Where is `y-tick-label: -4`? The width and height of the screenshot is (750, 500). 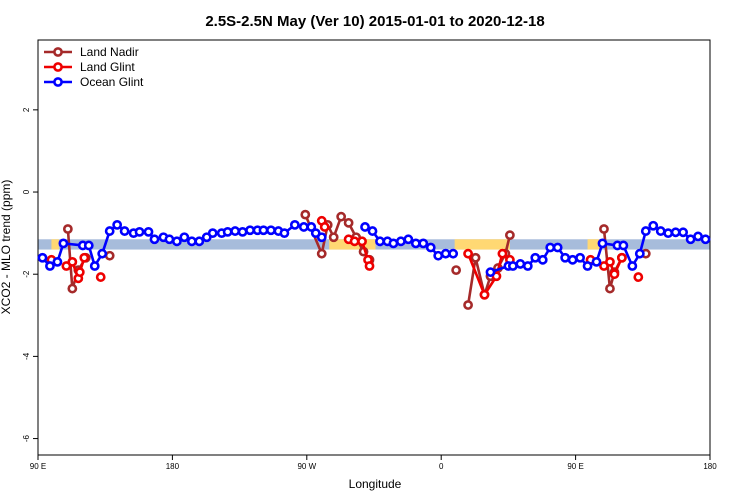 y-tick-label: -4 is located at coordinates (26, 356).